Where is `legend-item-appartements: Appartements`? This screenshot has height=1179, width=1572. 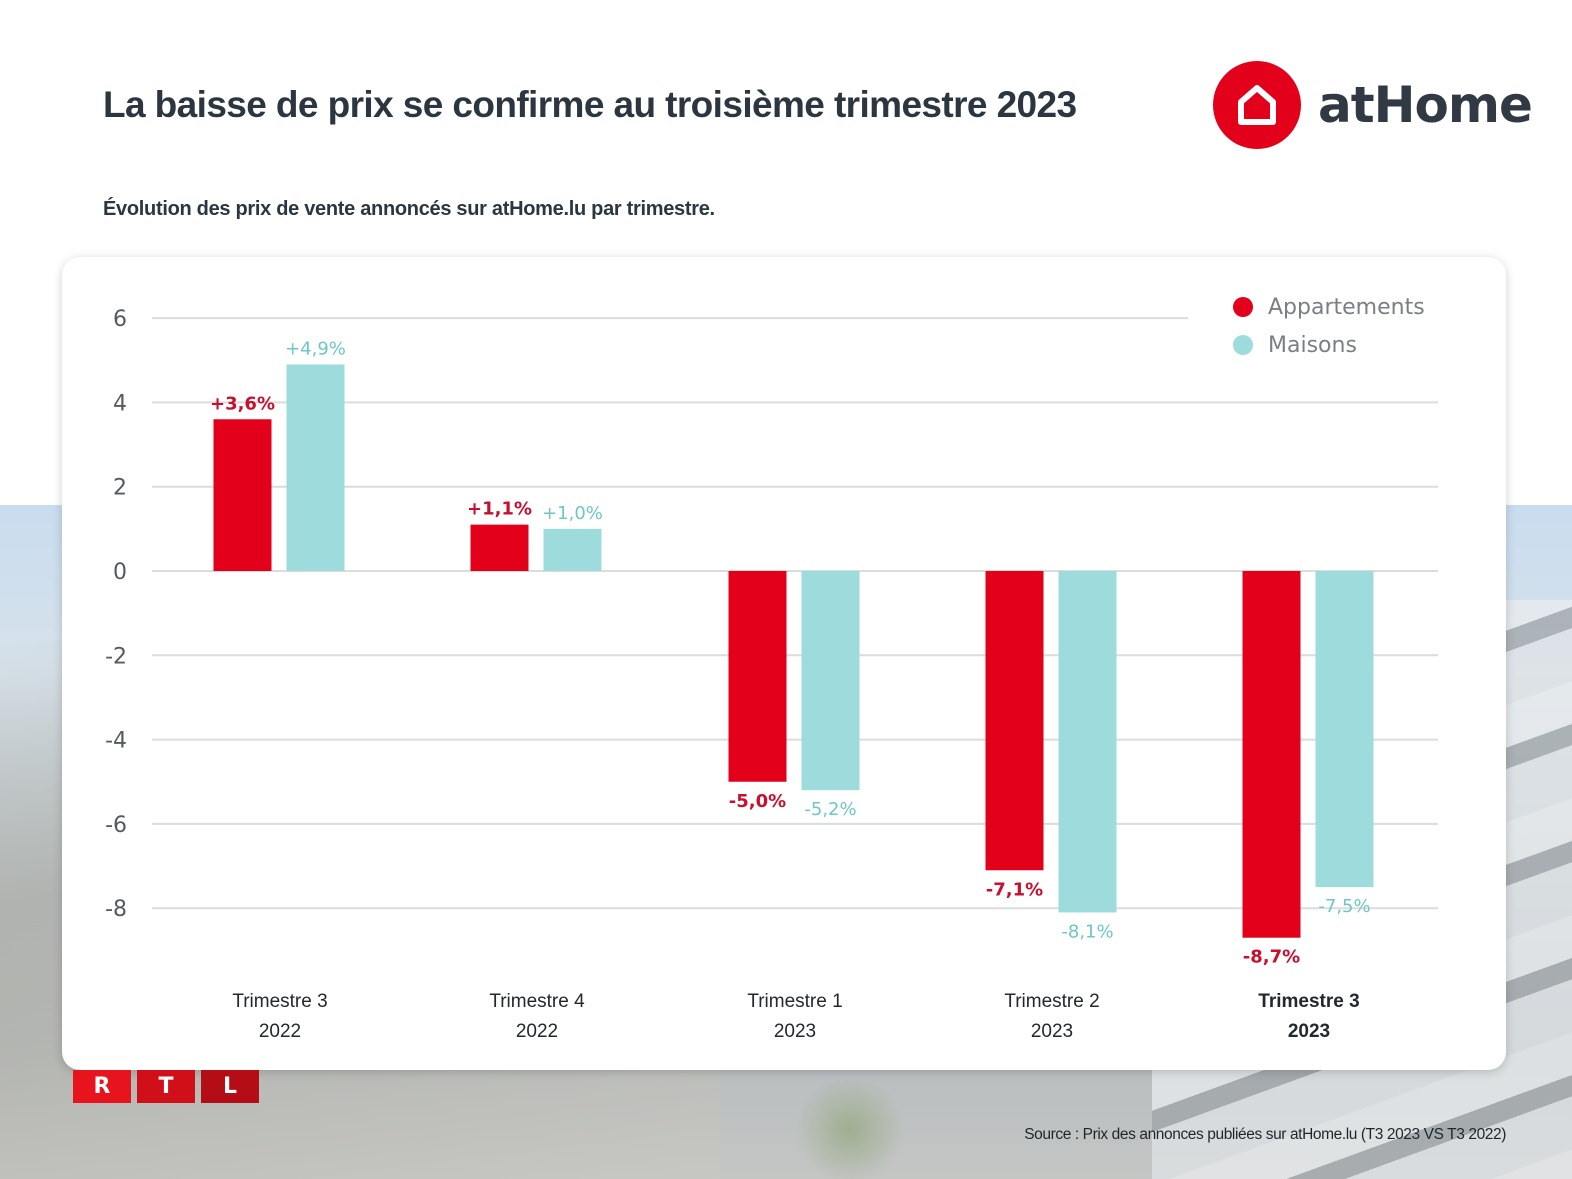 legend-item-appartements: Appartements is located at coordinates (1329, 307).